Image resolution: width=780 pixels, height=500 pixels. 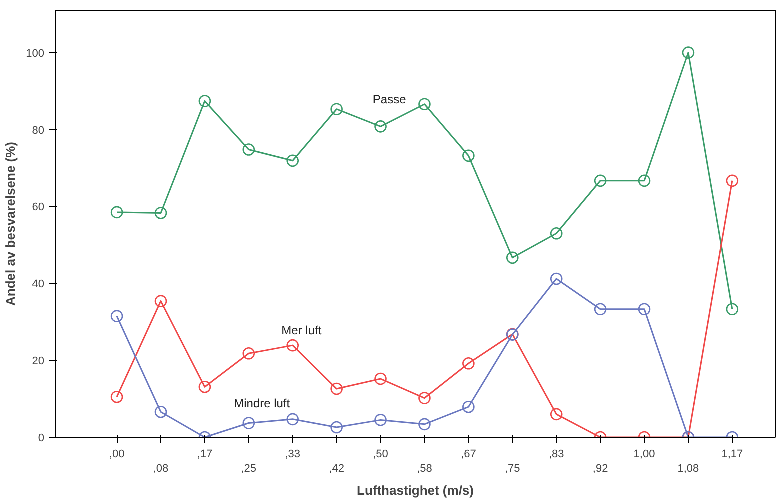 I want to click on x-tick-label: 1,08, so click(x=689, y=468).